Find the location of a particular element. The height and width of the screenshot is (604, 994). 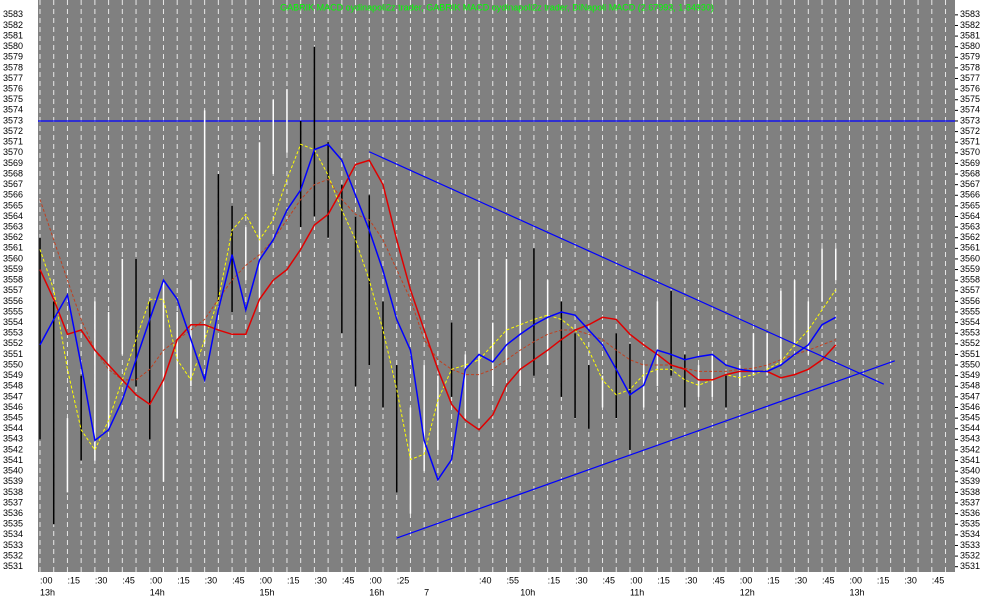

y-tick-label-right: 3546 is located at coordinates (970, 407).